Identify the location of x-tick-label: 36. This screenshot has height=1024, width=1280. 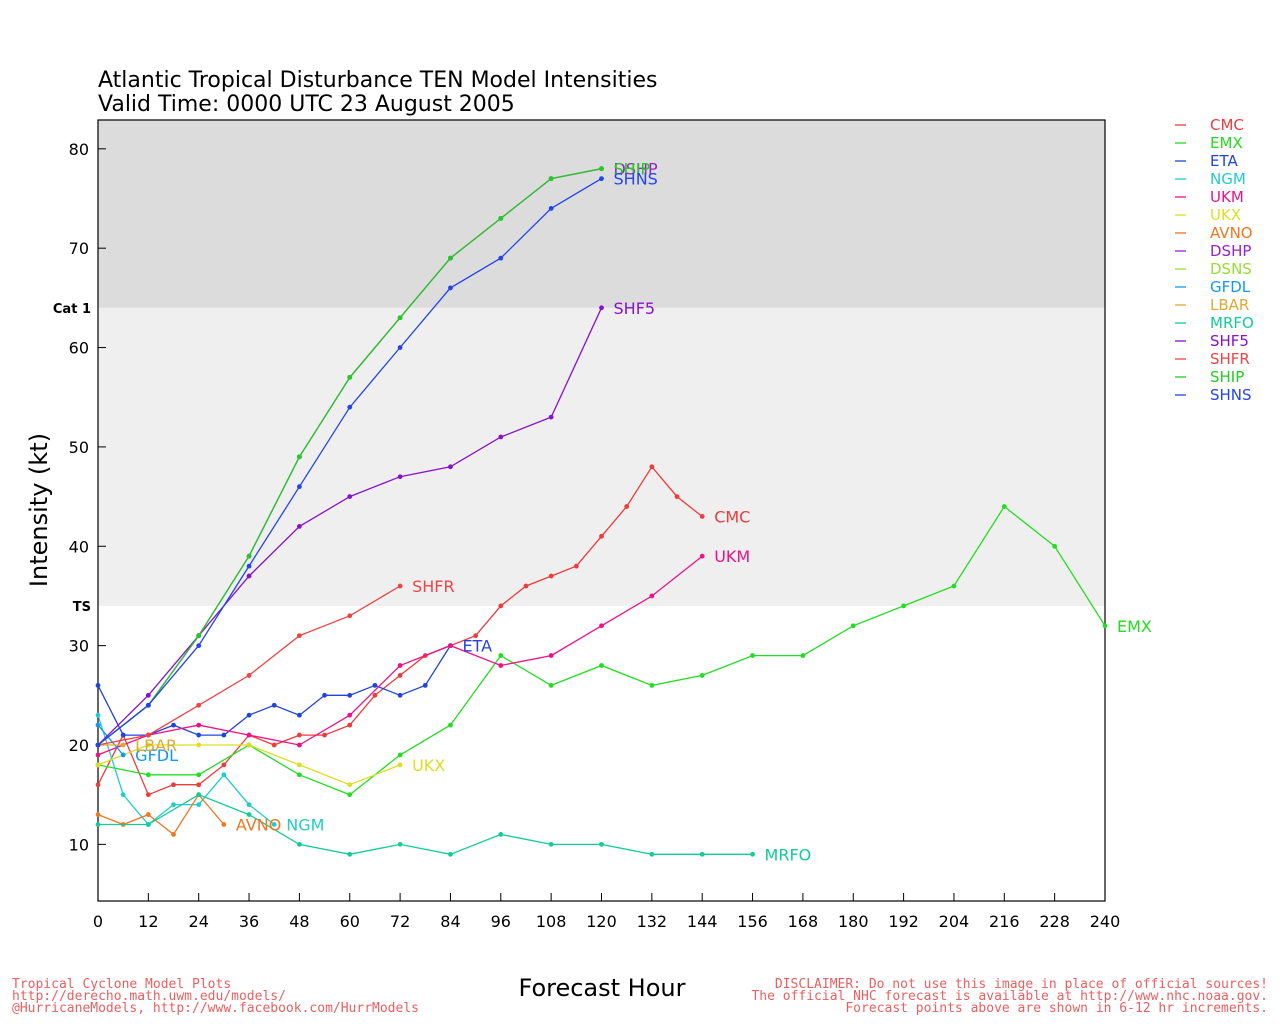
(249, 921).